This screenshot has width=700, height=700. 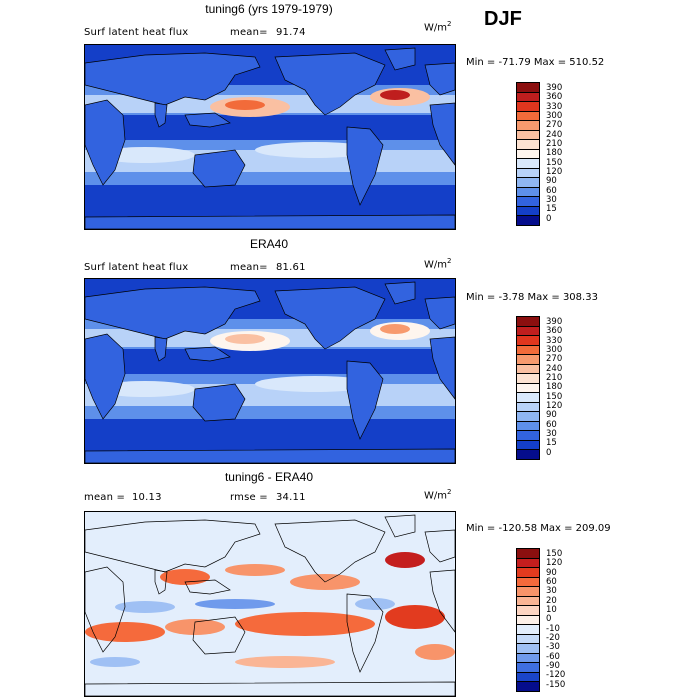 What do you see at coordinates (553, 638) in the screenshot?
I see `colorbar-label: -20` at bounding box center [553, 638].